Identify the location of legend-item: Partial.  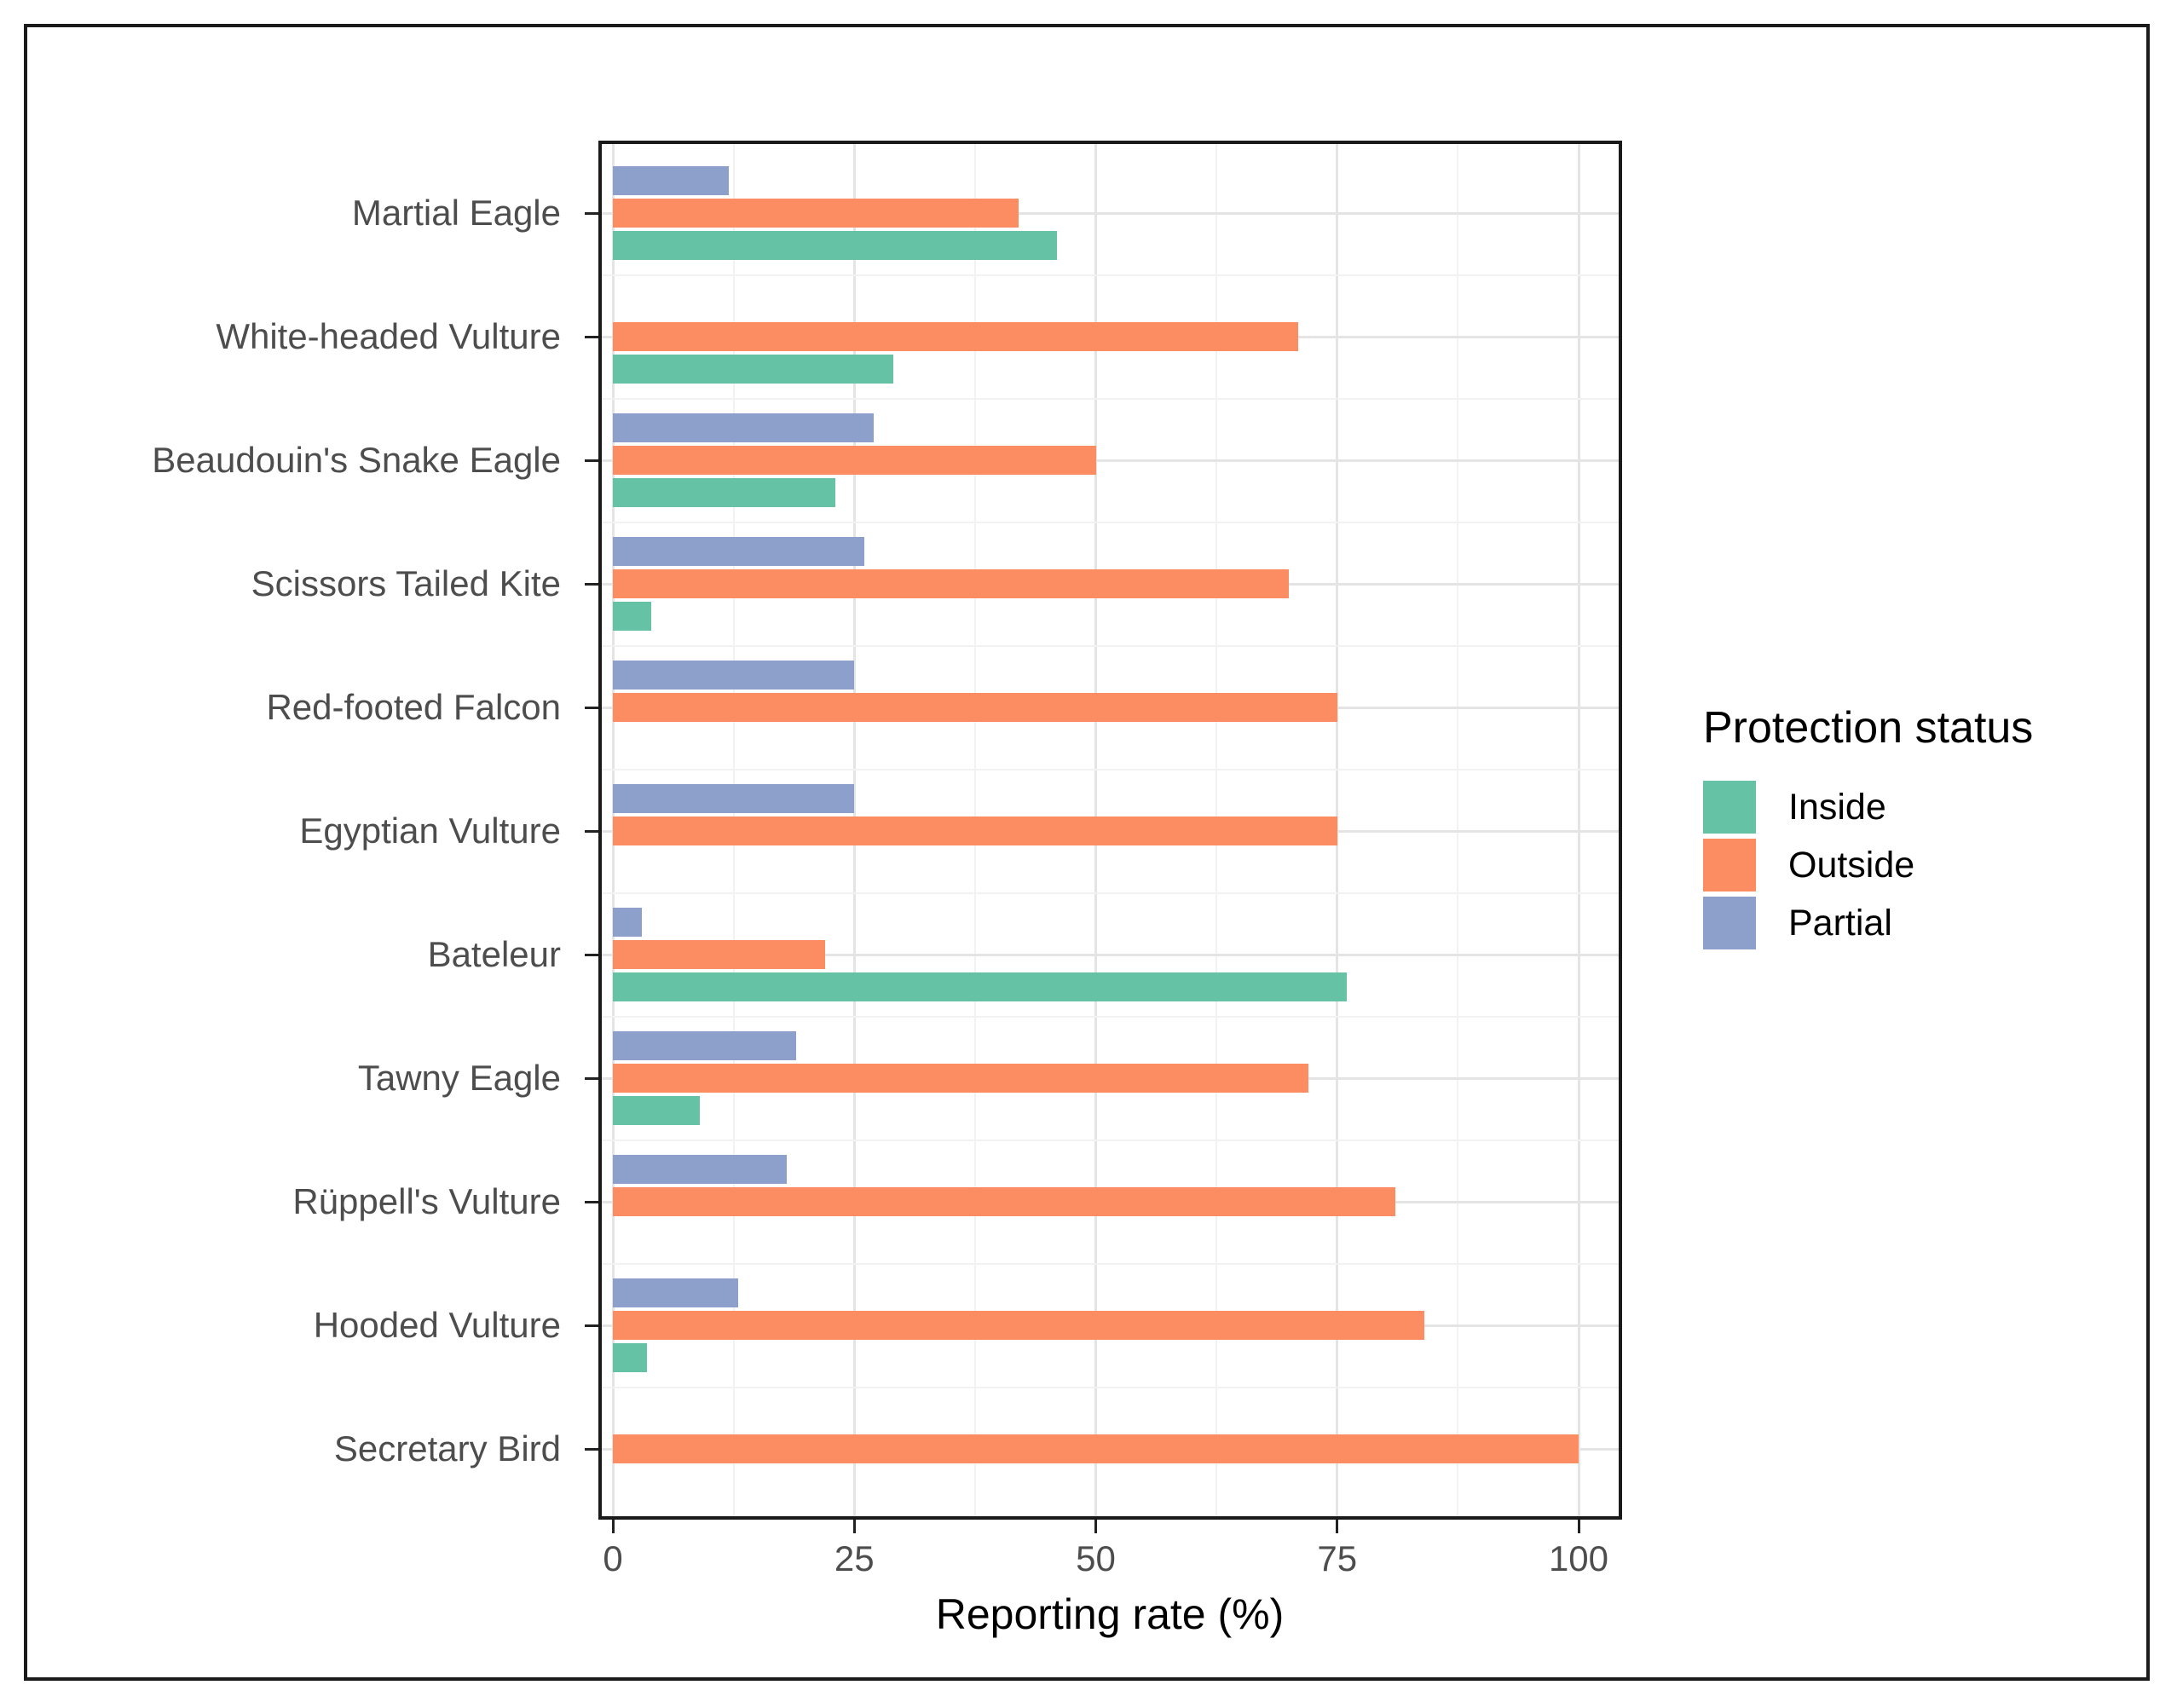
(1933, 923).